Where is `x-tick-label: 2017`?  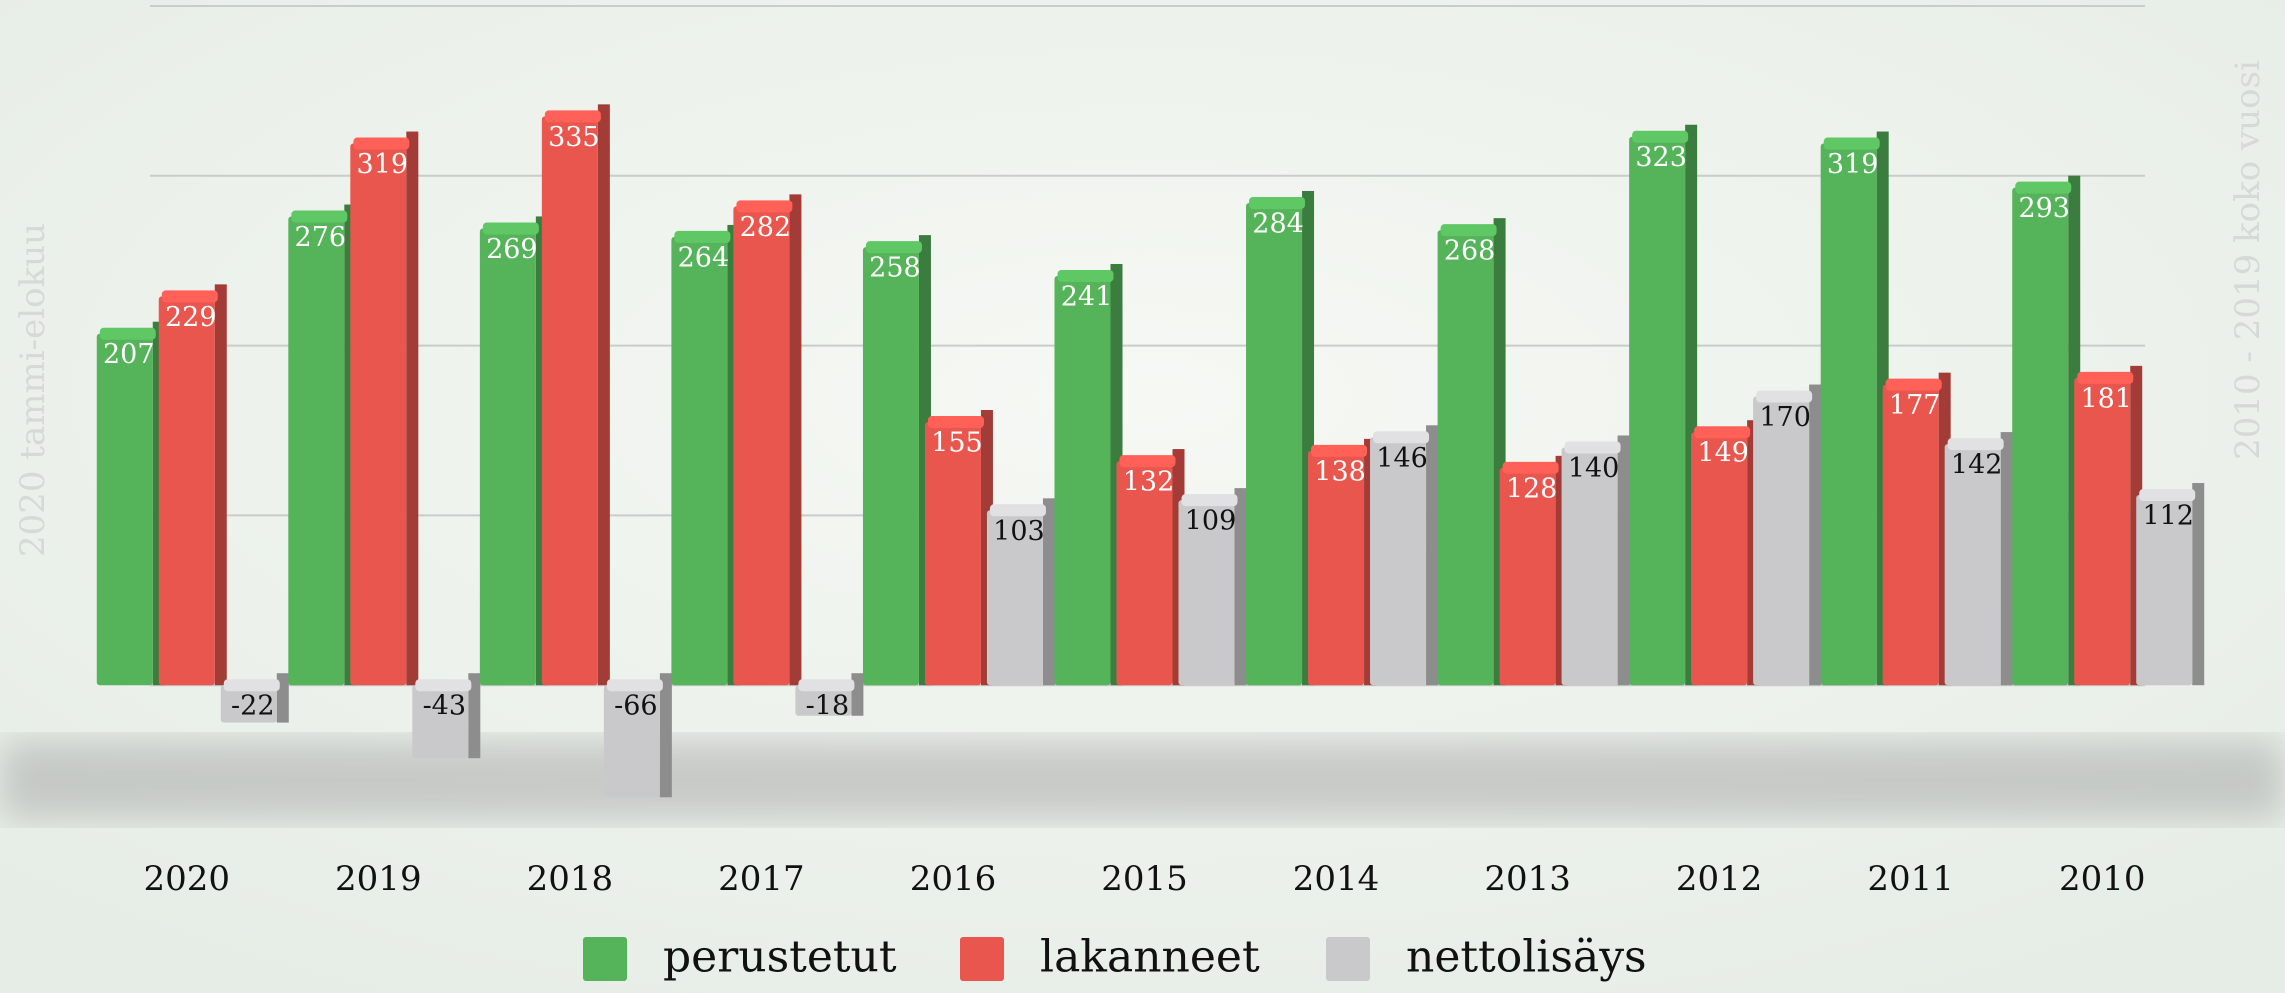
x-tick-label: 2017 is located at coordinates (761, 879).